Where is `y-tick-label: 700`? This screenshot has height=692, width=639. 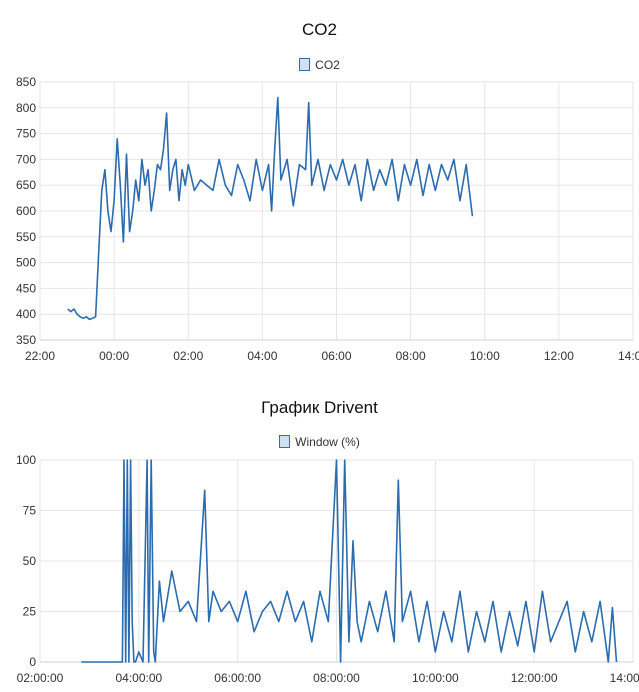 y-tick-label: 700 is located at coordinates (26, 159).